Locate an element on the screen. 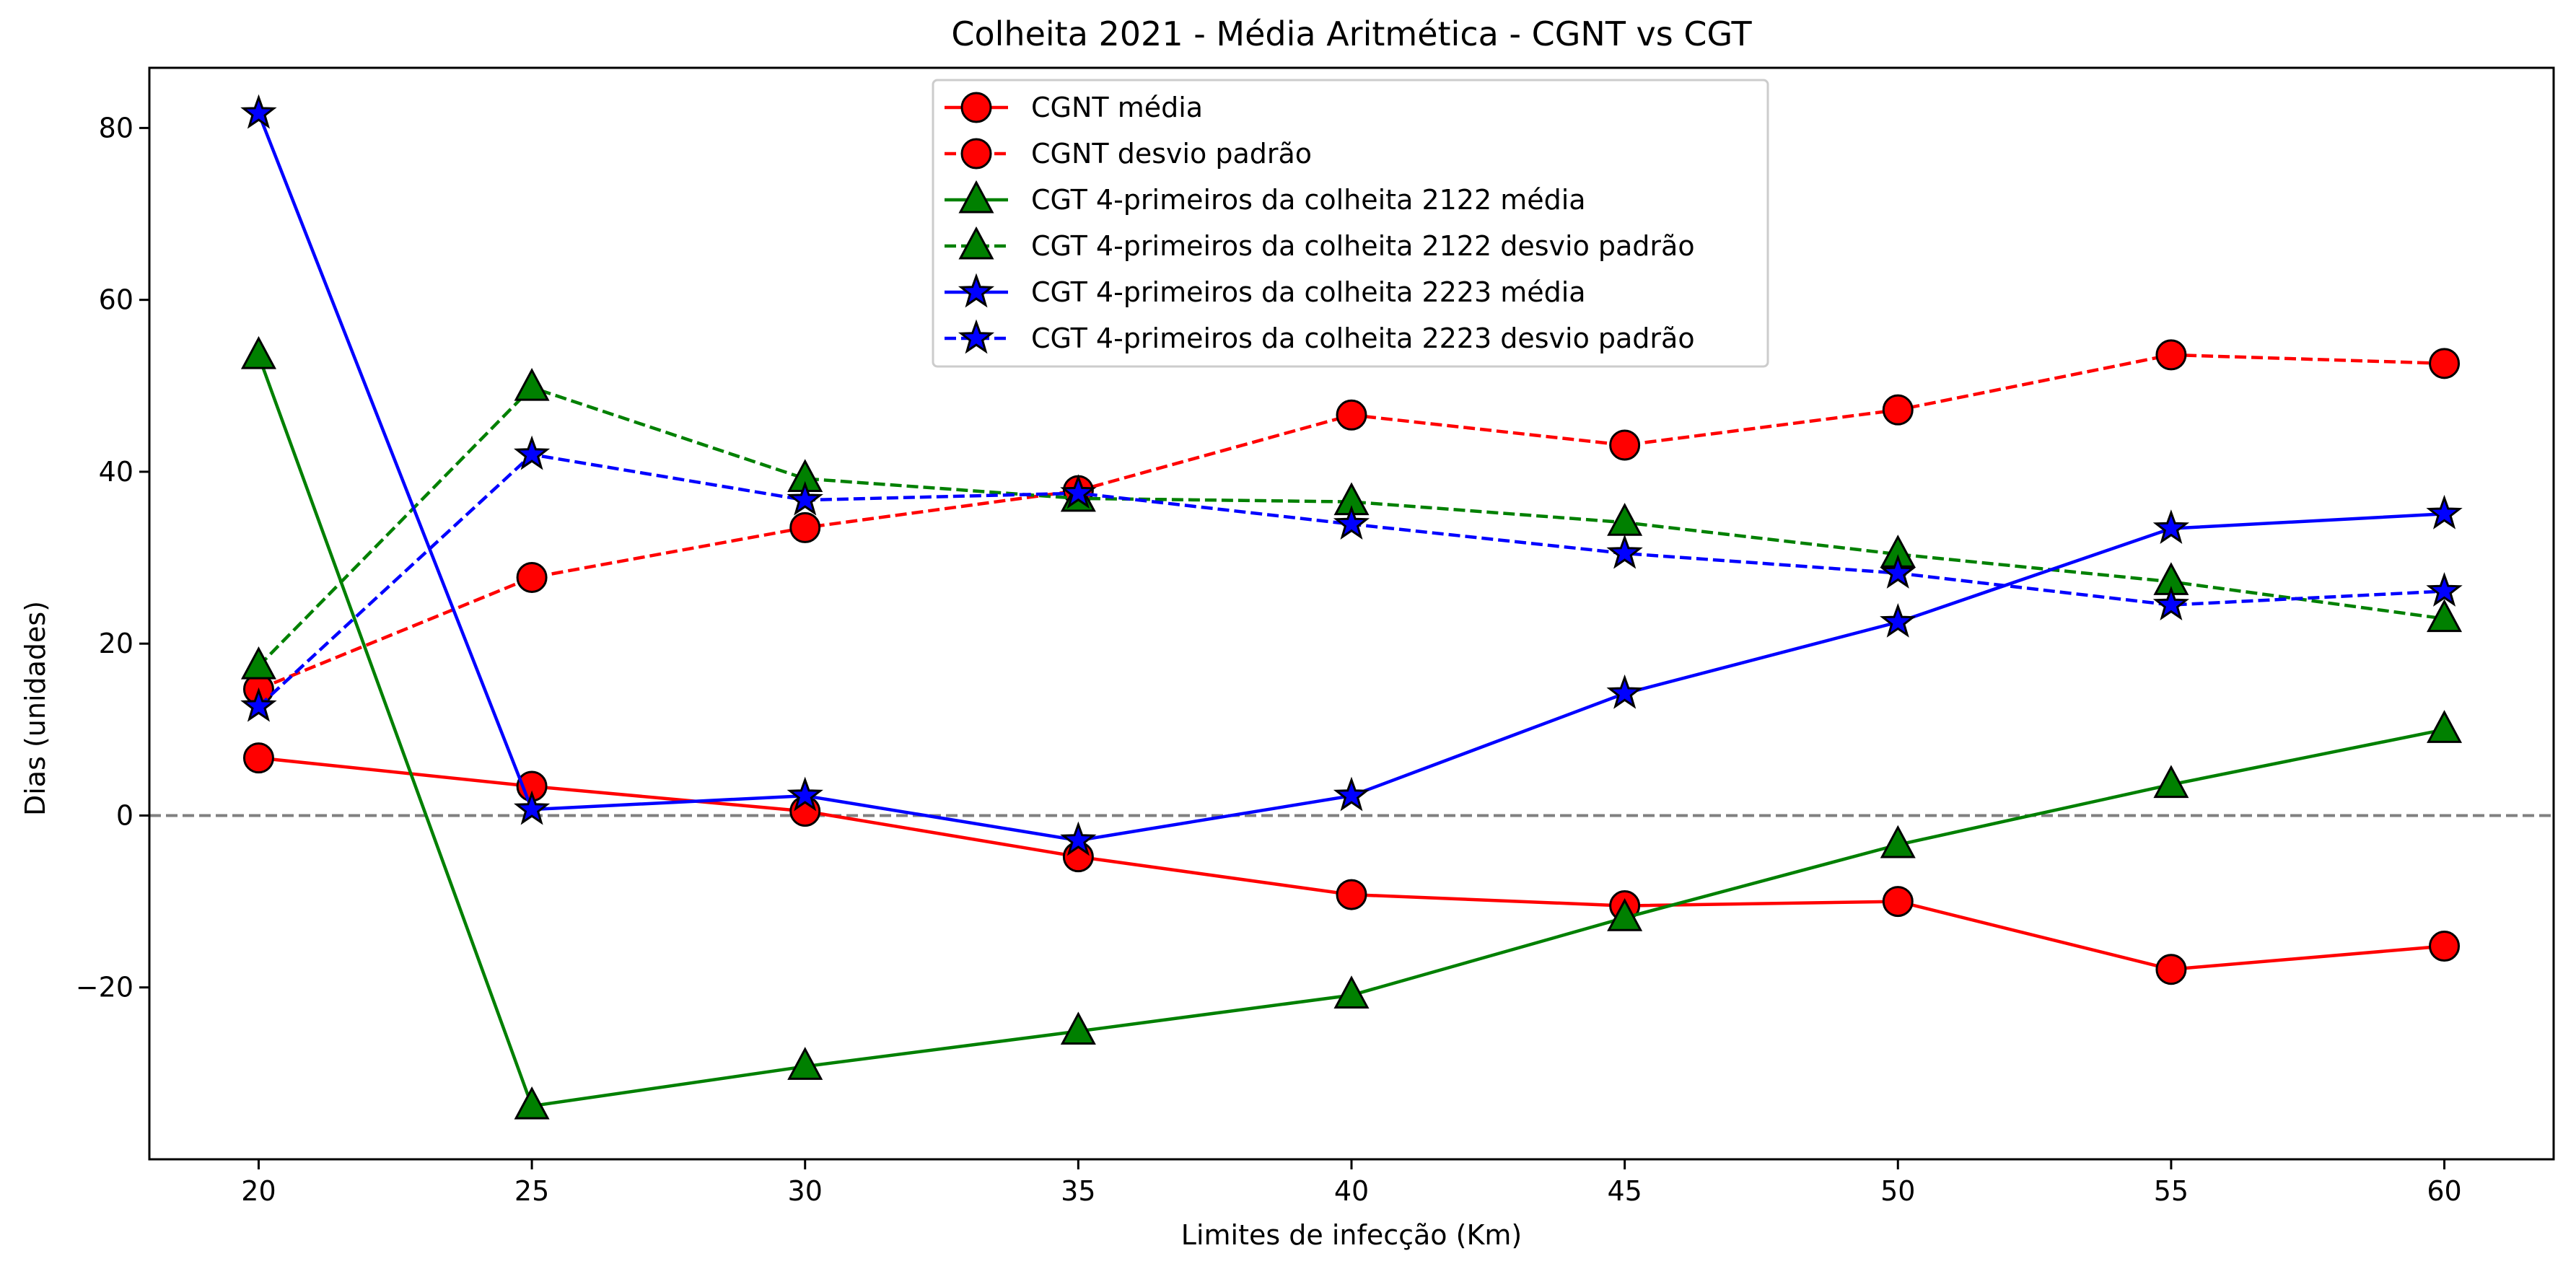  x-axis-label: Limites de infecção (Km) is located at coordinates (1351, 1235).